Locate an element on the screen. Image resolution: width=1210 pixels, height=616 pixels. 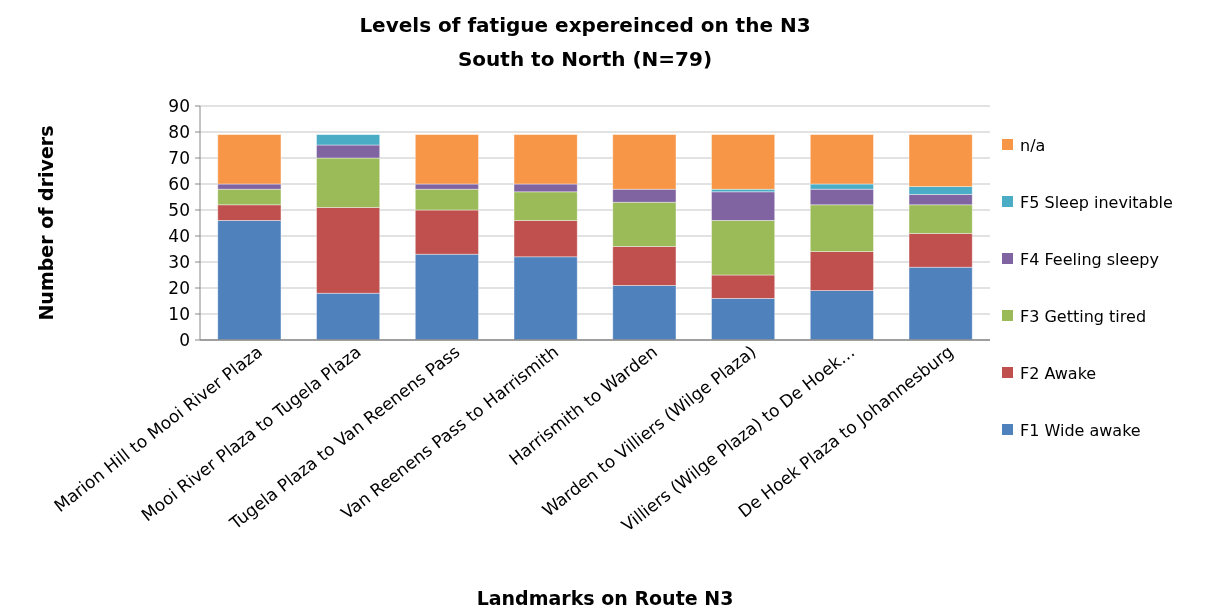
bar is located at coordinates (743, 162).